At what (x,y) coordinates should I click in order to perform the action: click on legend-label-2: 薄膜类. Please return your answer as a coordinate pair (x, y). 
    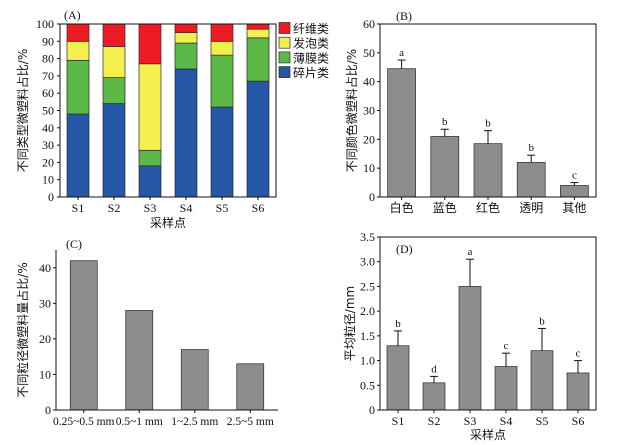
    Looking at the image, I should click on (311, 57).